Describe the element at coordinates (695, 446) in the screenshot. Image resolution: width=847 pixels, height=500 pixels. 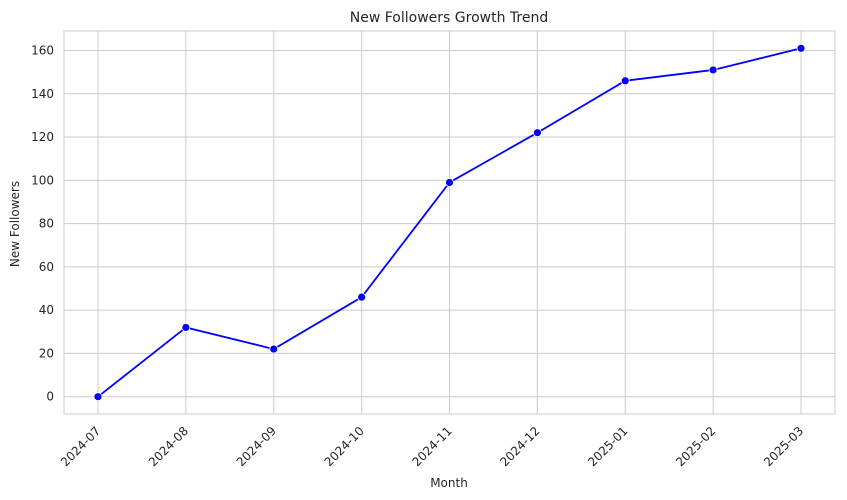
I see `x-tick-label: 2025-02` at that location.